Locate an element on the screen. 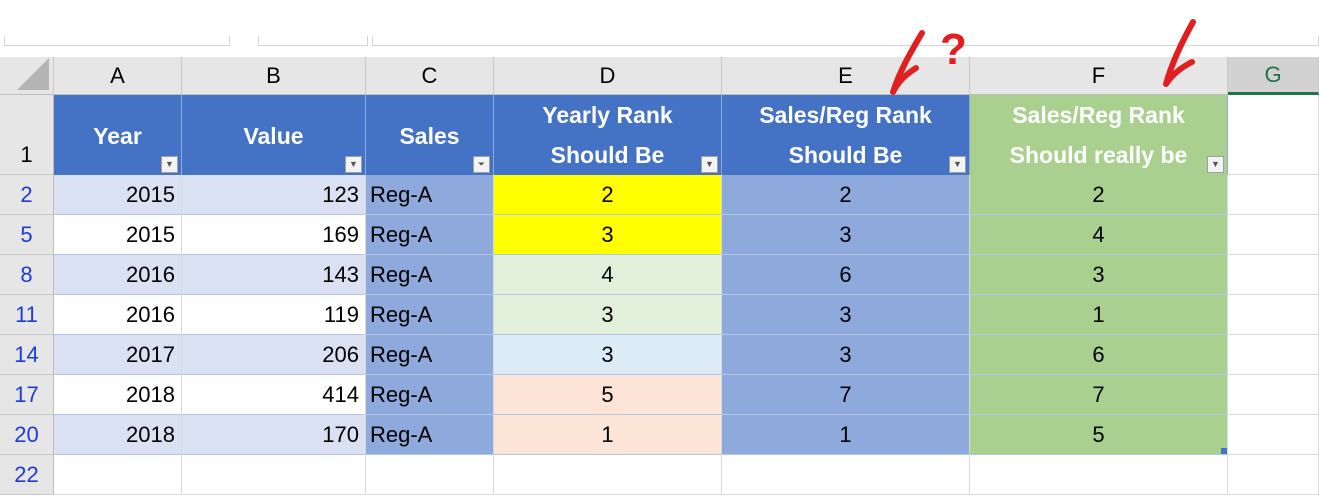 The width and height of the screenshot is (1319, 496). select-all-button is located at coordinates (27, 76).